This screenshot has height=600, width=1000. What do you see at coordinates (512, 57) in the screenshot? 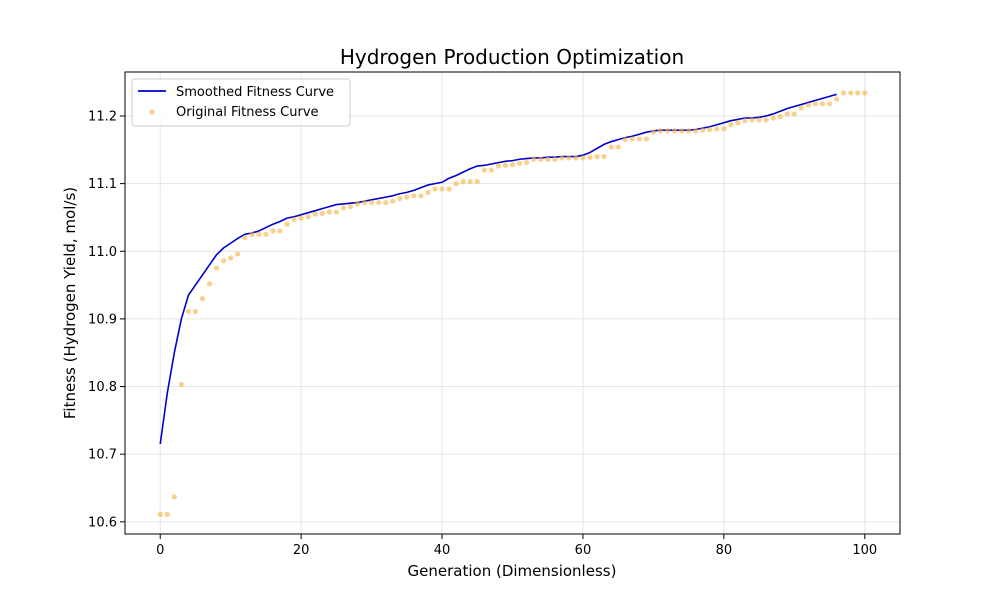
I see `chart-title: Hydrogen Production Optimization` at bounding box center [512, 57].